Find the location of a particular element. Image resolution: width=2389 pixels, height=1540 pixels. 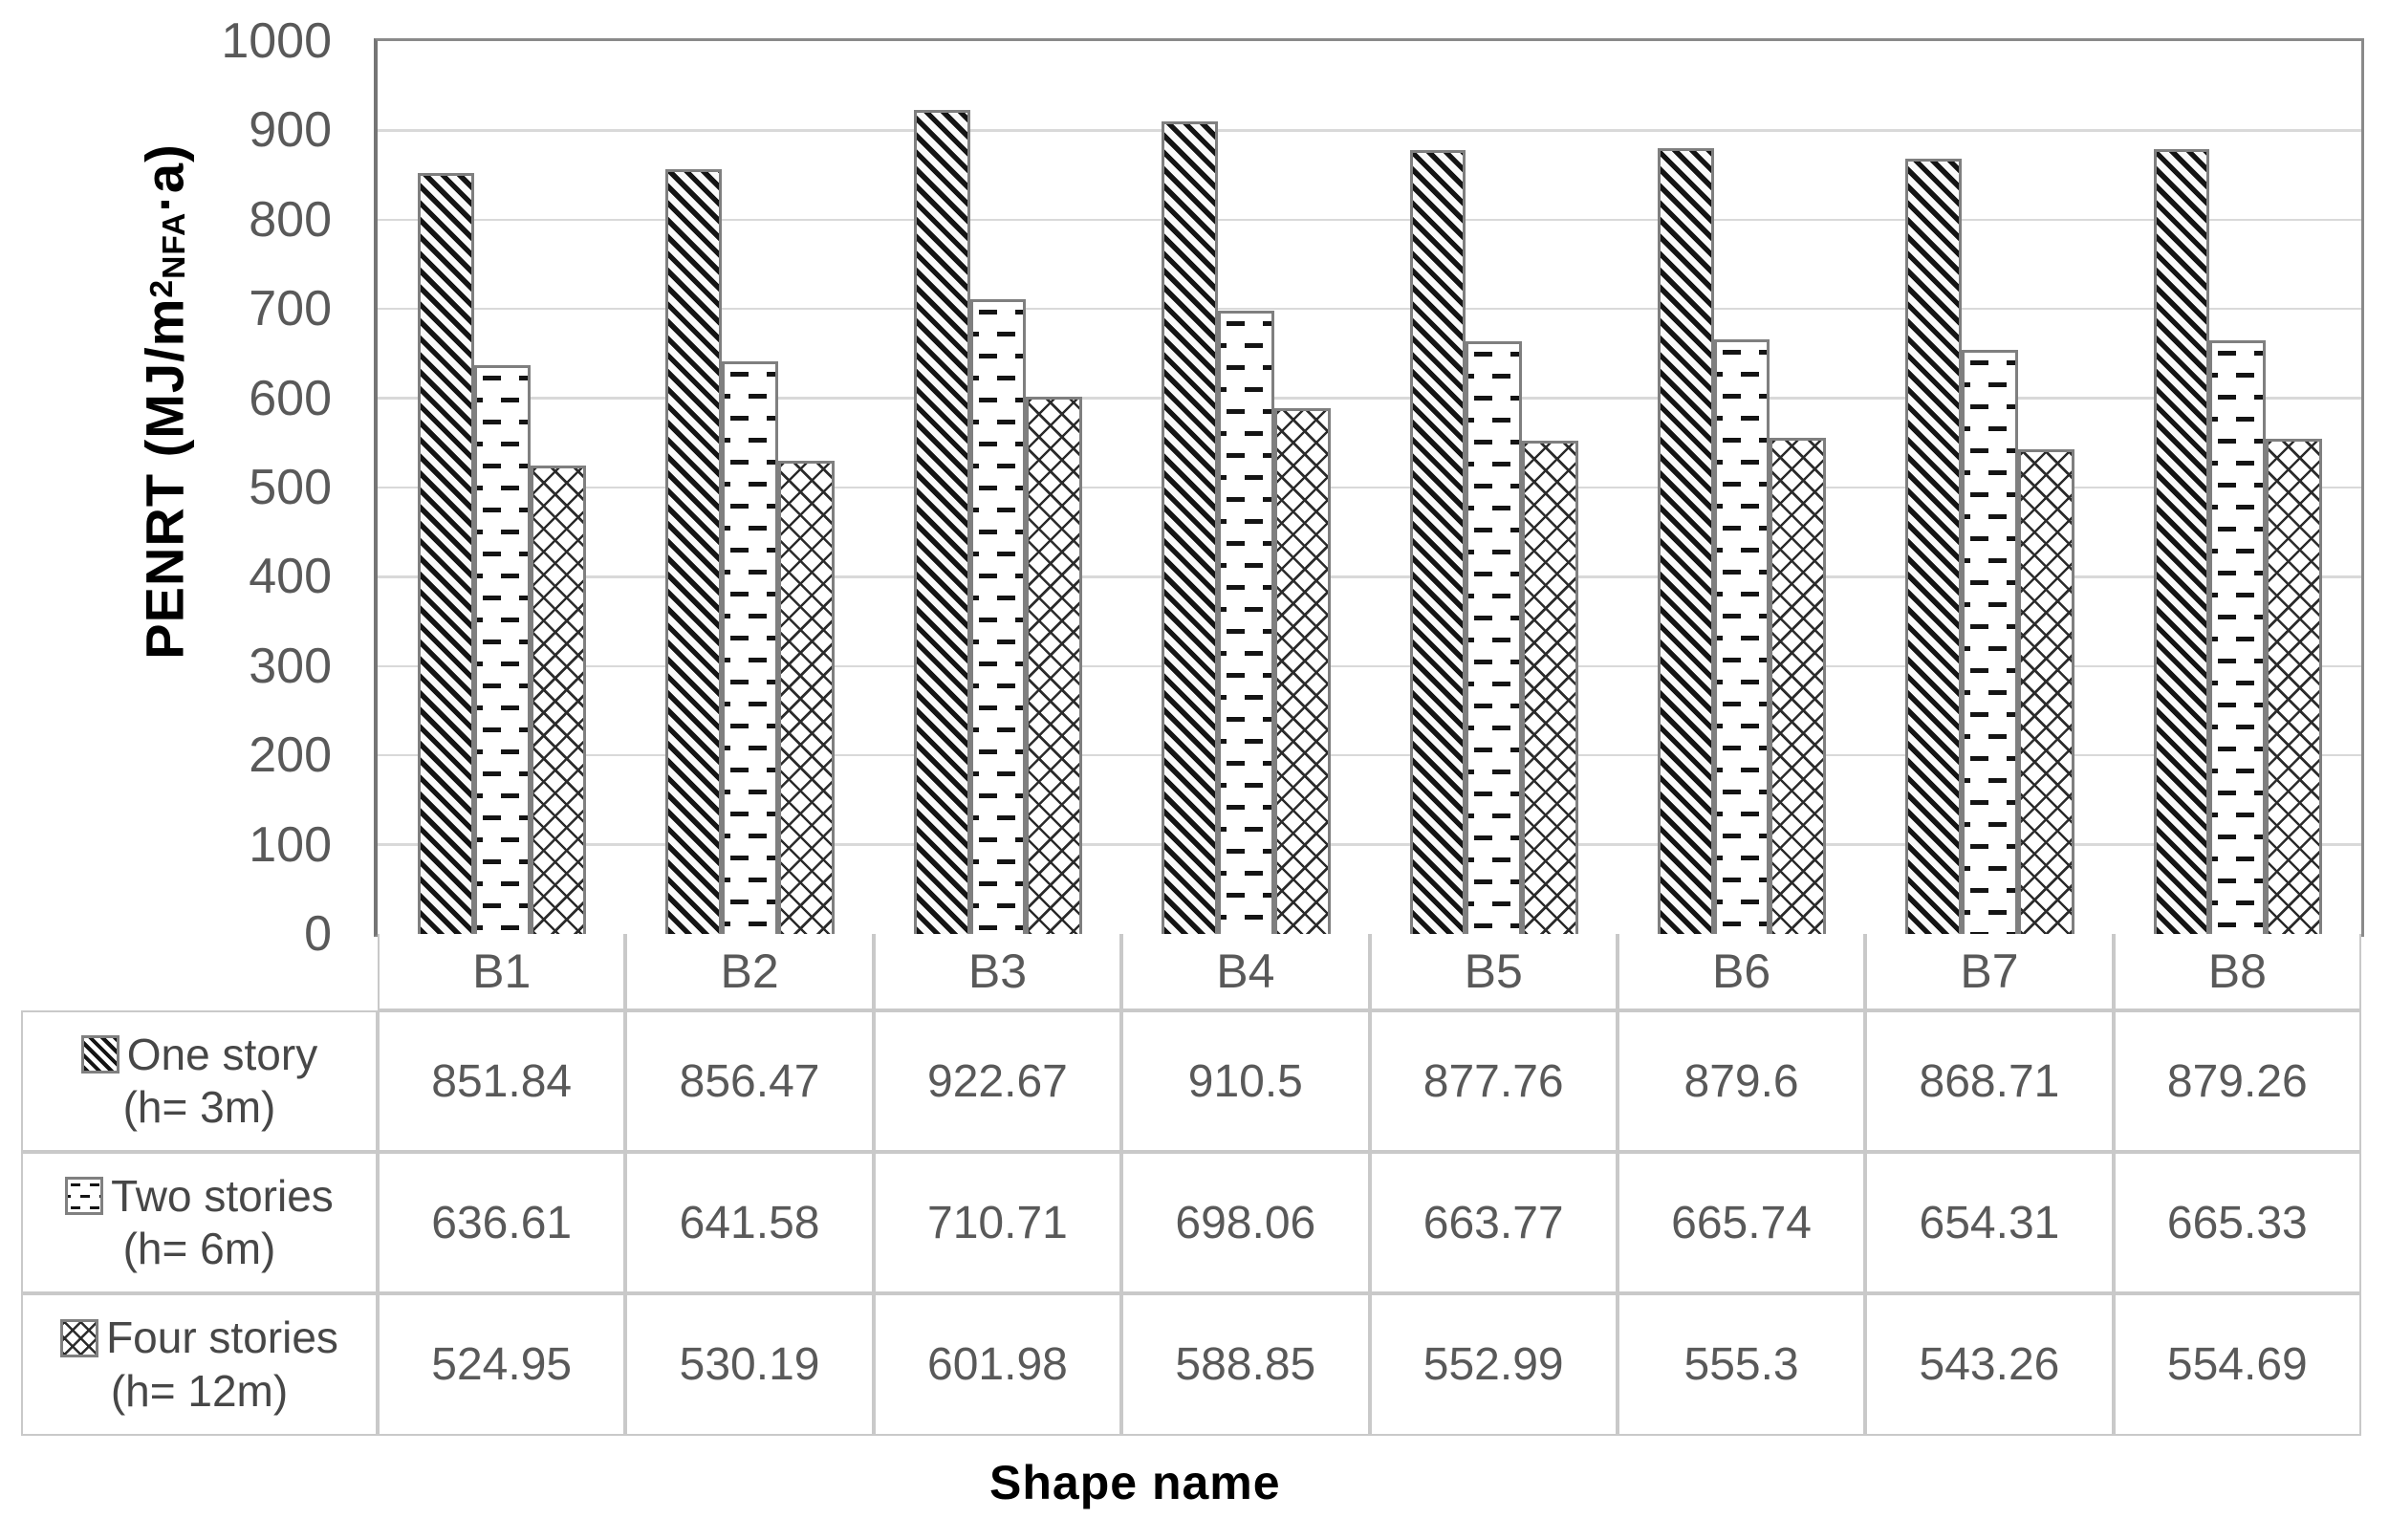

y-tick-label: 800 is located at coordinates (290, 220).